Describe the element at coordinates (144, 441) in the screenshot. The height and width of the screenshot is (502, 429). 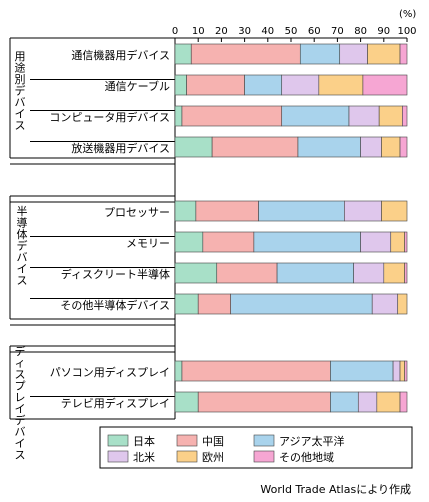
I see `legend-label: 日本` at that location.